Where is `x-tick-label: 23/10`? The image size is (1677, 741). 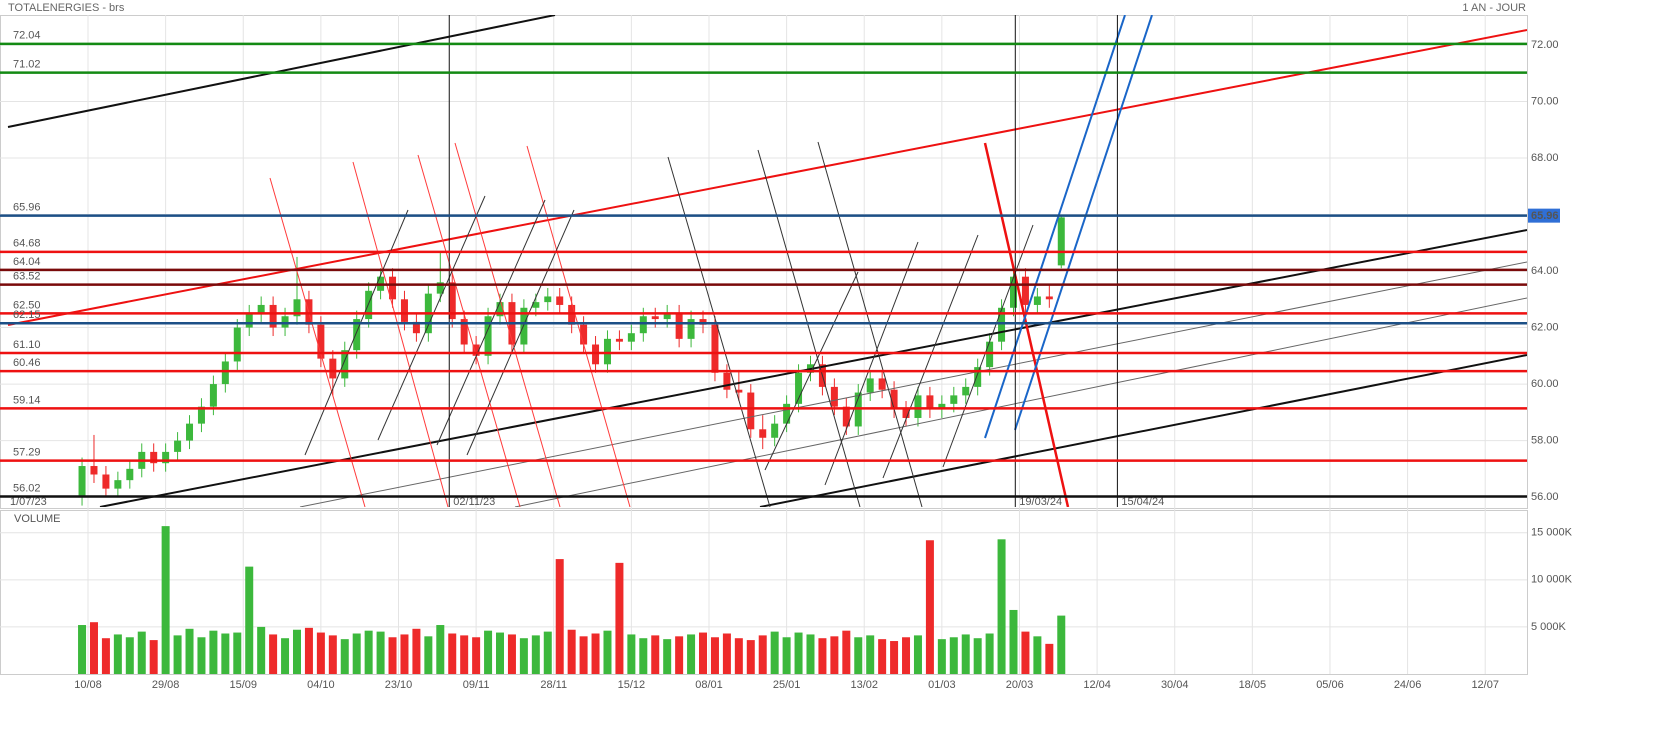
x-tick-label: 23/10 is located at coordinates (399, 685).